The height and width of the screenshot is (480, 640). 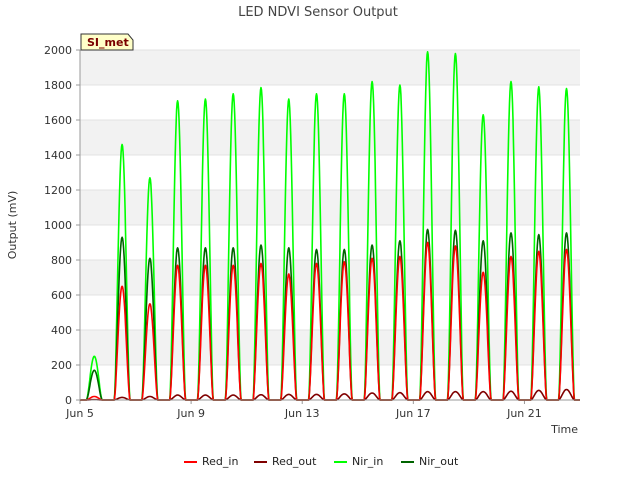 I want to click on y-tick-label: 1800, so click(x=58, y=85).